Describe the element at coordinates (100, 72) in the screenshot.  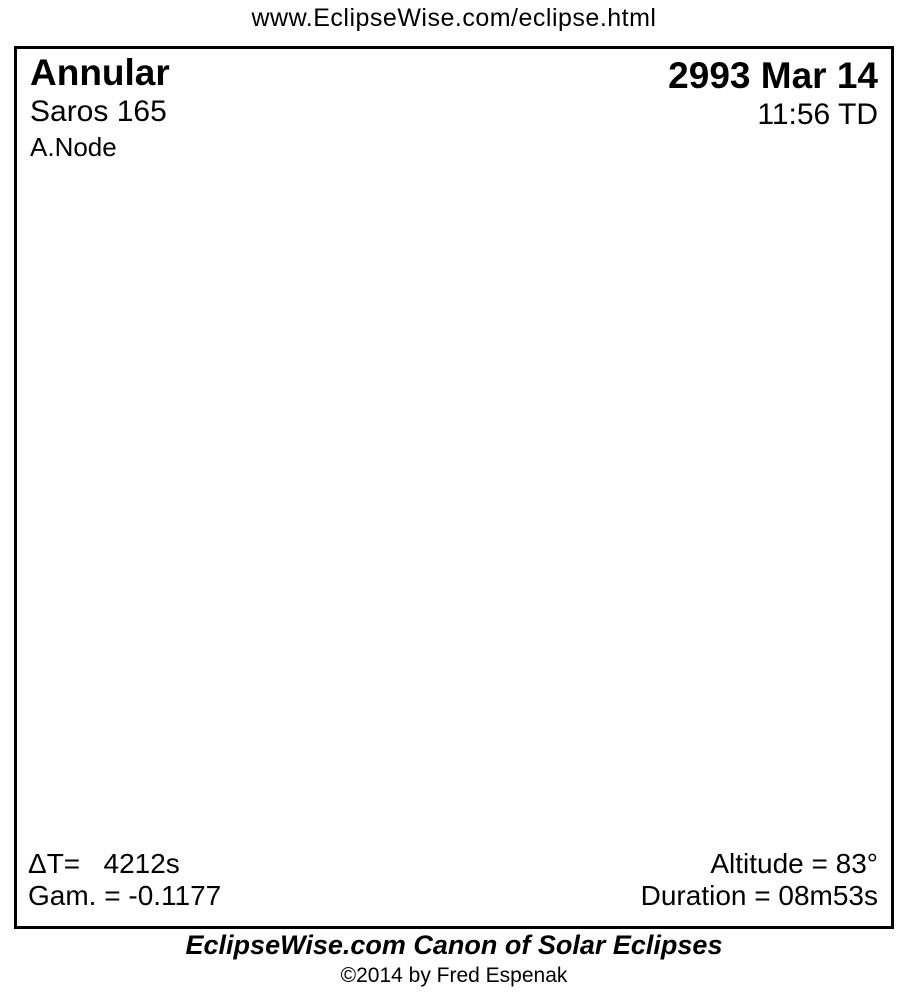
I see `eclipse-type-label: Annular` at that location.